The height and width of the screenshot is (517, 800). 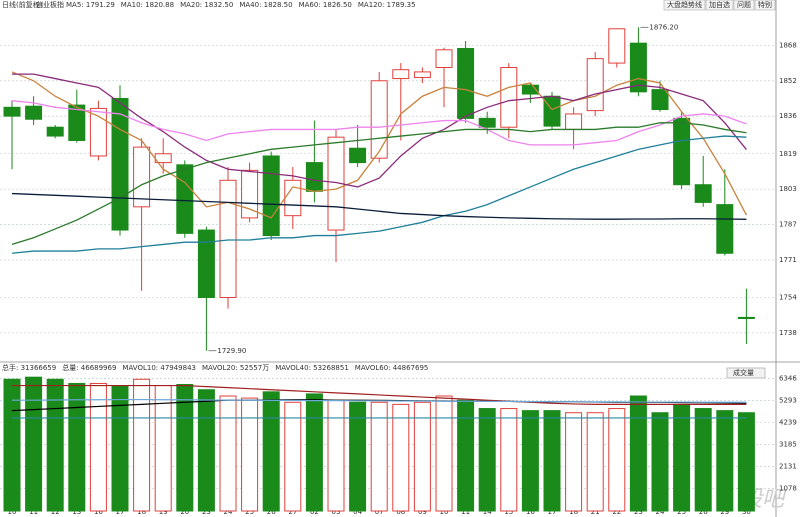 What do you see at coordinates (141, 512) in the screenshot?
I see `x-tick-label: 18` at bounding box center [141, 512].